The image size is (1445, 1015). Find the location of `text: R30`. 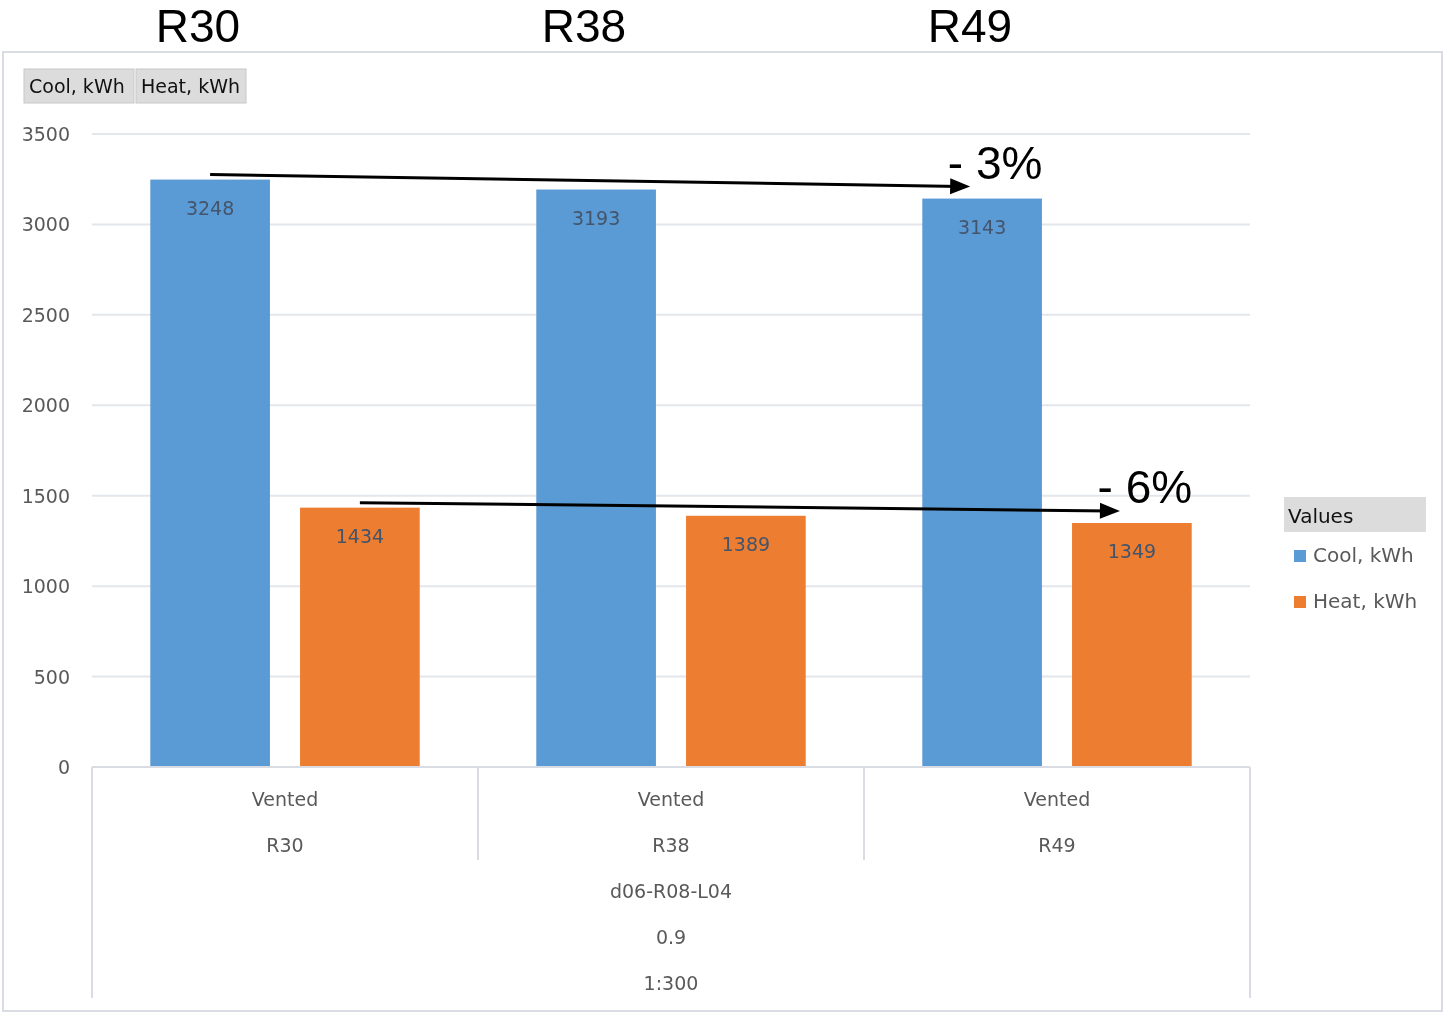

text: R30 is located at coordinates (198, 26).